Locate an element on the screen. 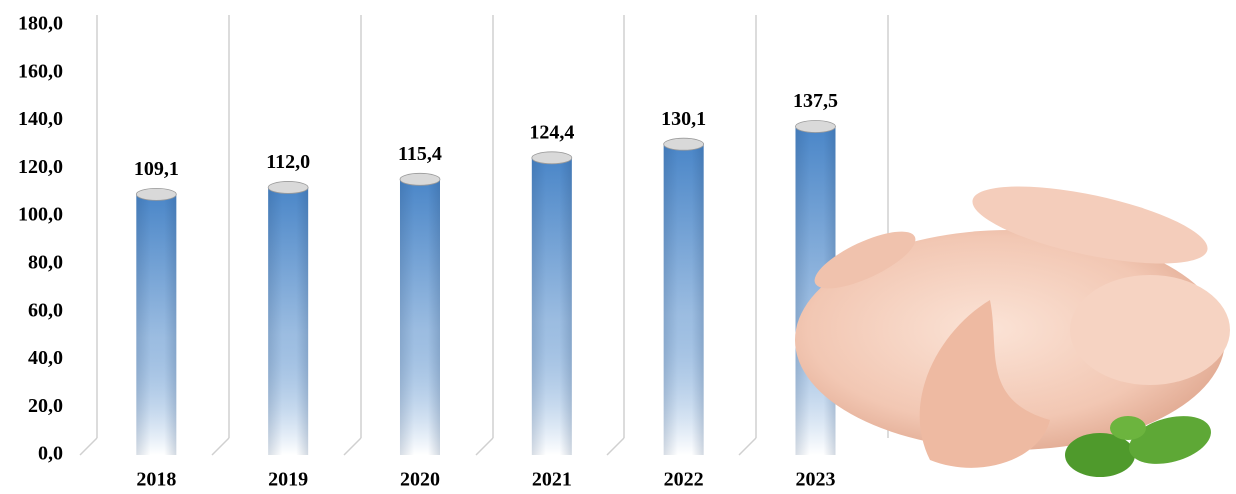  y-tick-label: 20,0 is located at coordinates (45, 406).